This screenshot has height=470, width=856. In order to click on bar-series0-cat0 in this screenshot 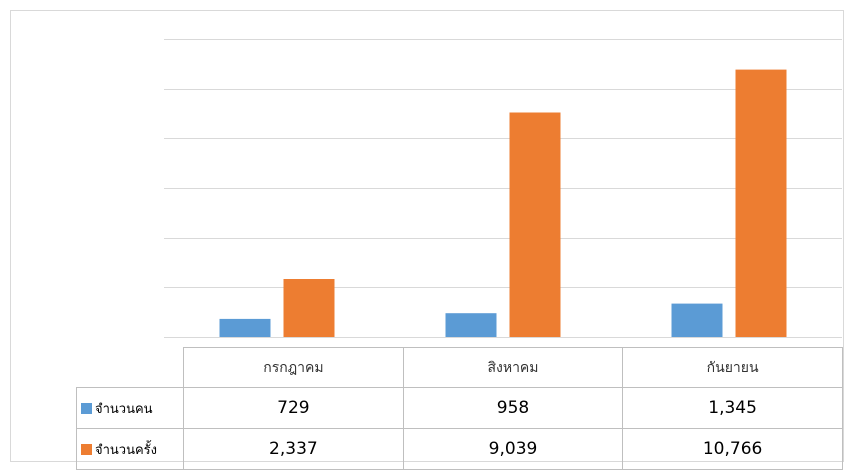, I will do `click(245, 327)`.